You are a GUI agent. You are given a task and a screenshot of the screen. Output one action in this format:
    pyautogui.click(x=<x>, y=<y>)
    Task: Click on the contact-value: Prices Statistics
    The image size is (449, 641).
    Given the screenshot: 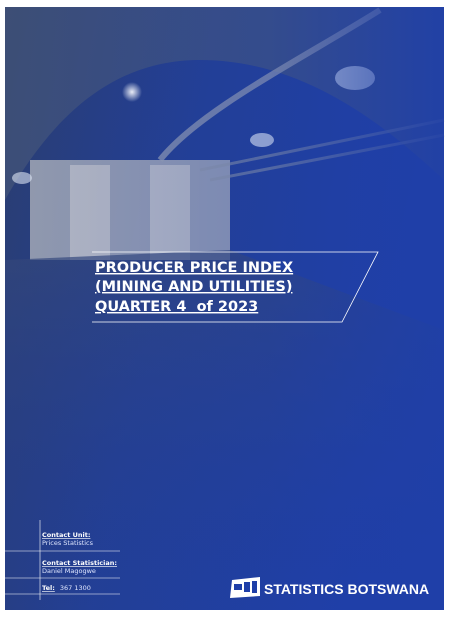 What is the action you would take?
    pyautogui.click(x=68, y=543)
    